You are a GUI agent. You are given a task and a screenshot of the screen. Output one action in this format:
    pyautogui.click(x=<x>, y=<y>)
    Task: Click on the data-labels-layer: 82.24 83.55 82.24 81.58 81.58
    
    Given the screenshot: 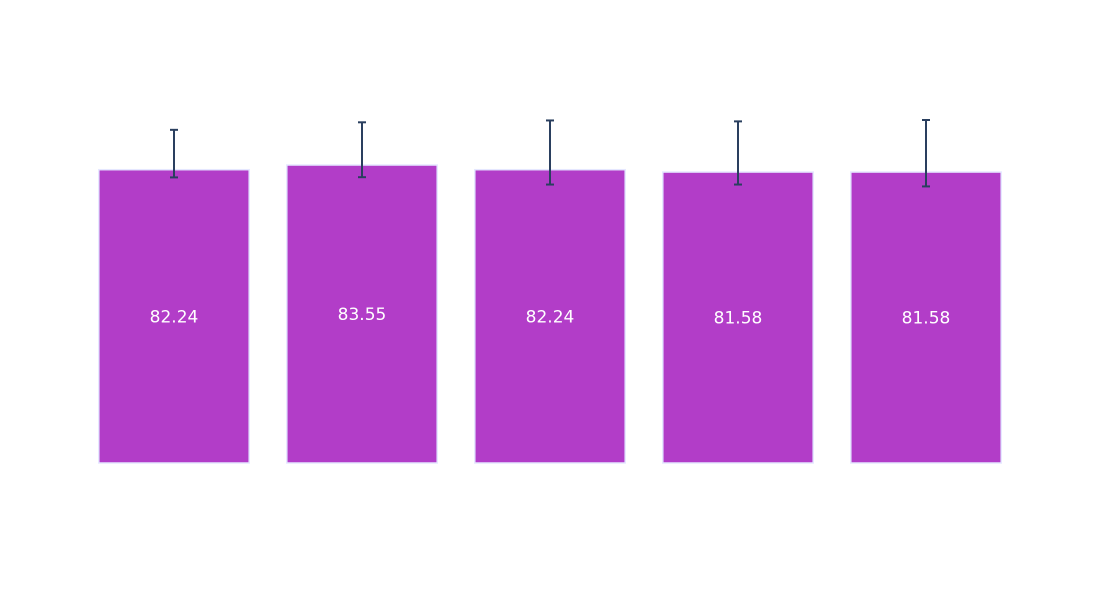 What is the action you would take?
    pyautogui.click(x=550, y=317)
    